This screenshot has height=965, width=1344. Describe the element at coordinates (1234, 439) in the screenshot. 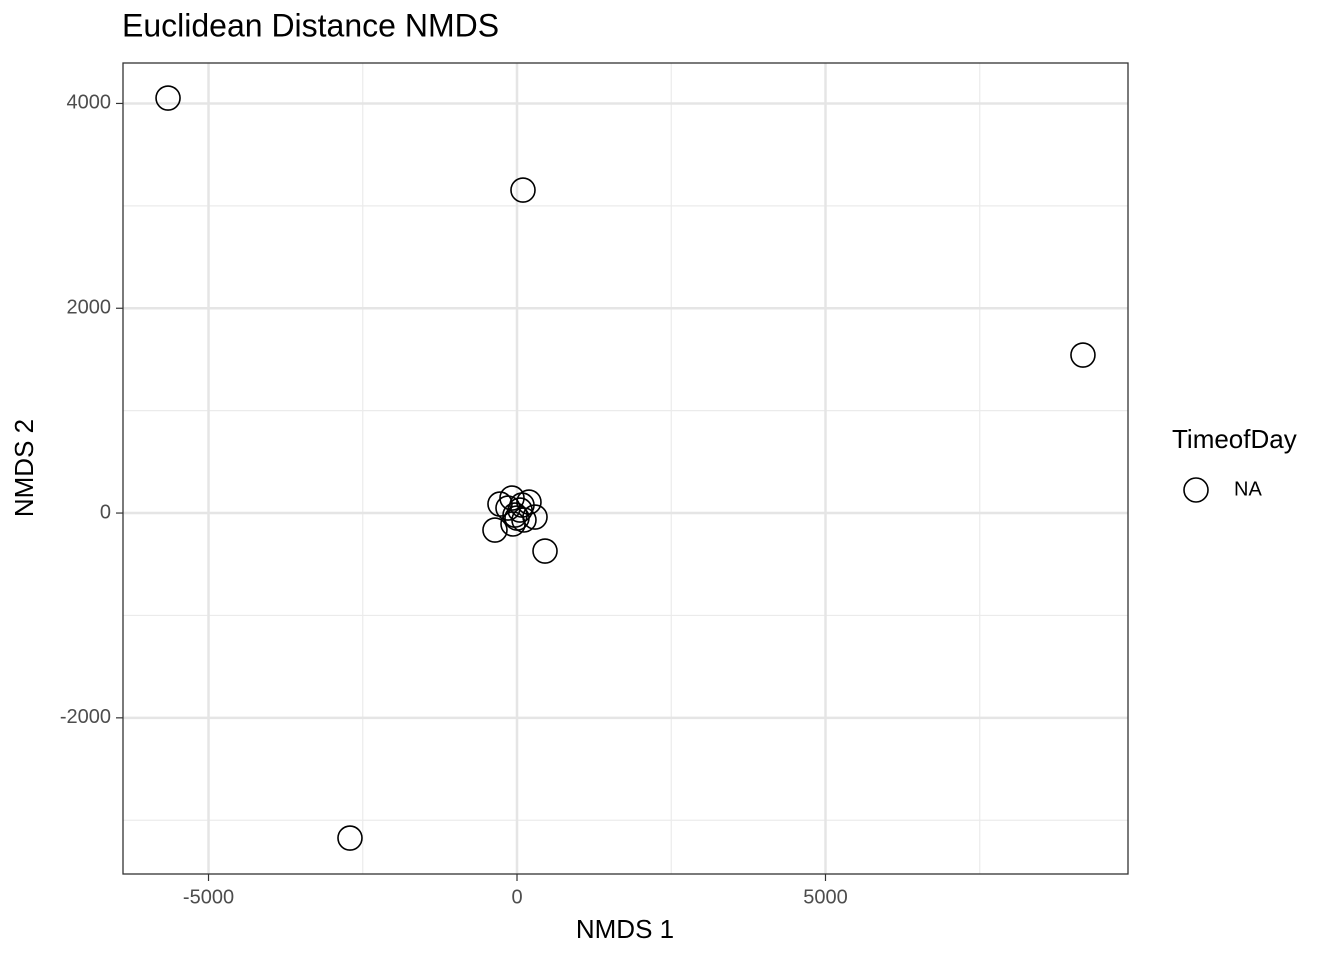

I see `legend-title: TimeofDay` at that location.